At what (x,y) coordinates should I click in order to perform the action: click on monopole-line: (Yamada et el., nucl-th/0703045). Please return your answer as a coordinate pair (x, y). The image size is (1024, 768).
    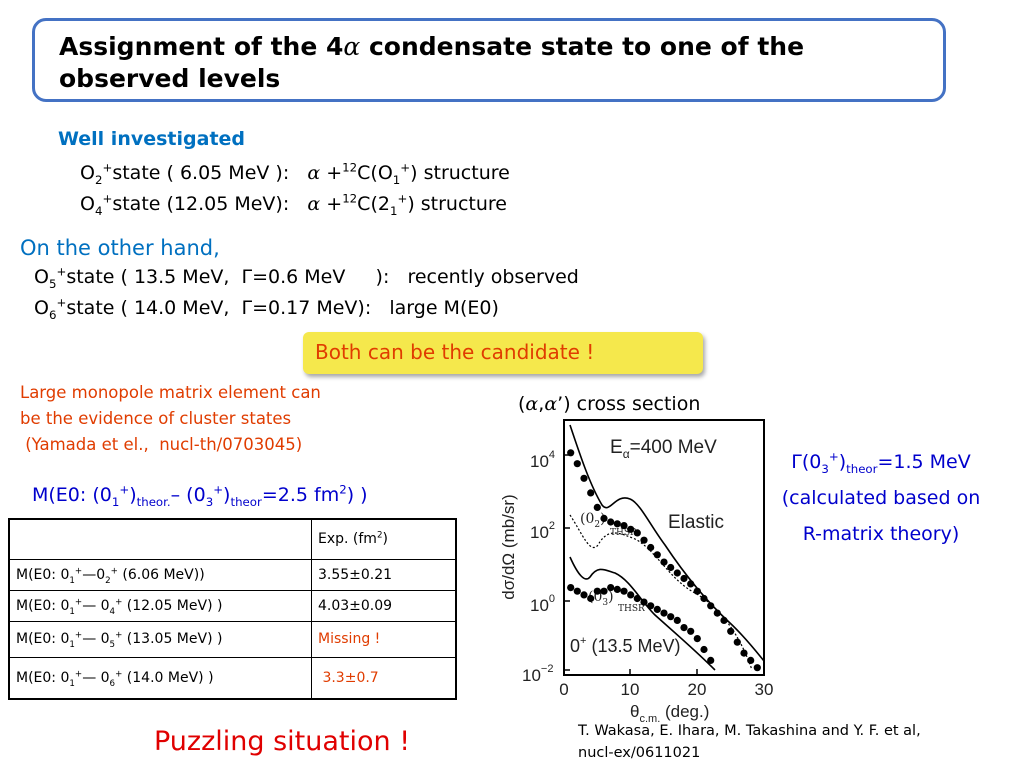
    Looking at the image, I should click on (161, 444).